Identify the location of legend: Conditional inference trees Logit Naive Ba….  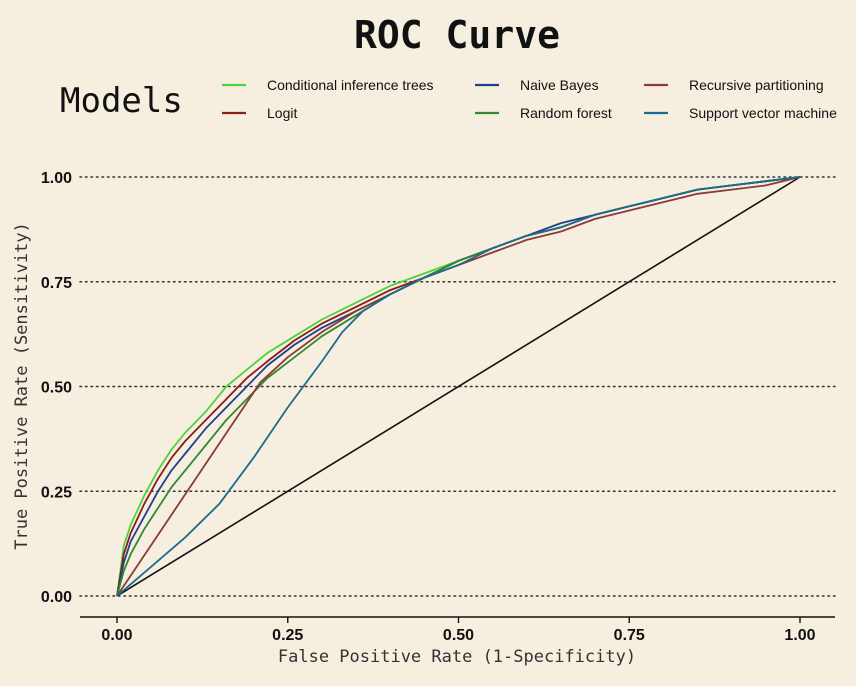
(529, 99).